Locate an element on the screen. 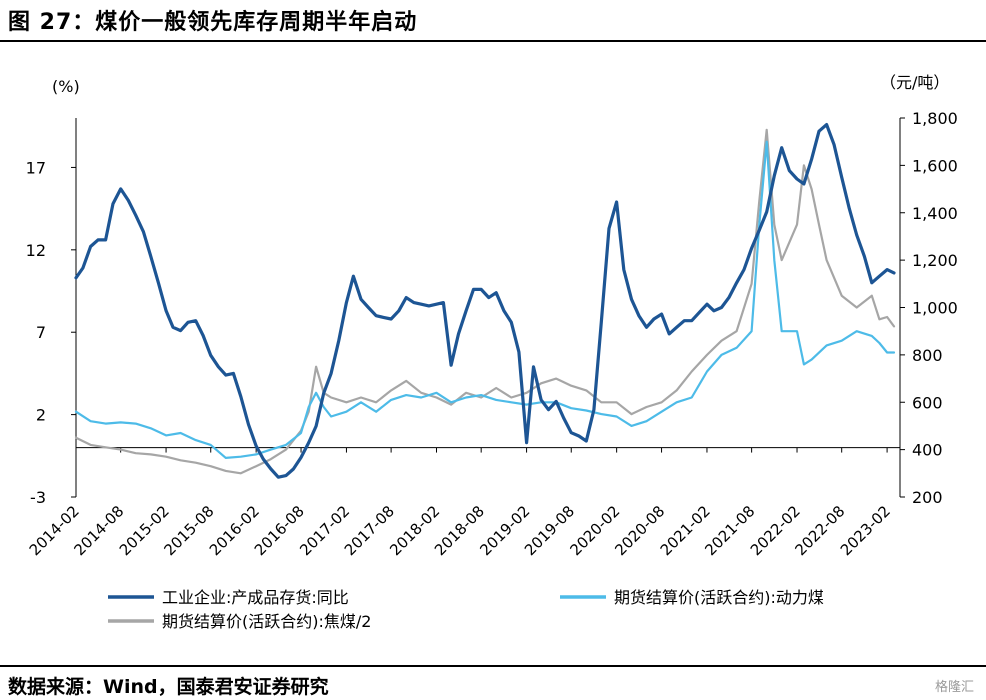  right-tick-label: 600 is located at coordinates (927, 402).